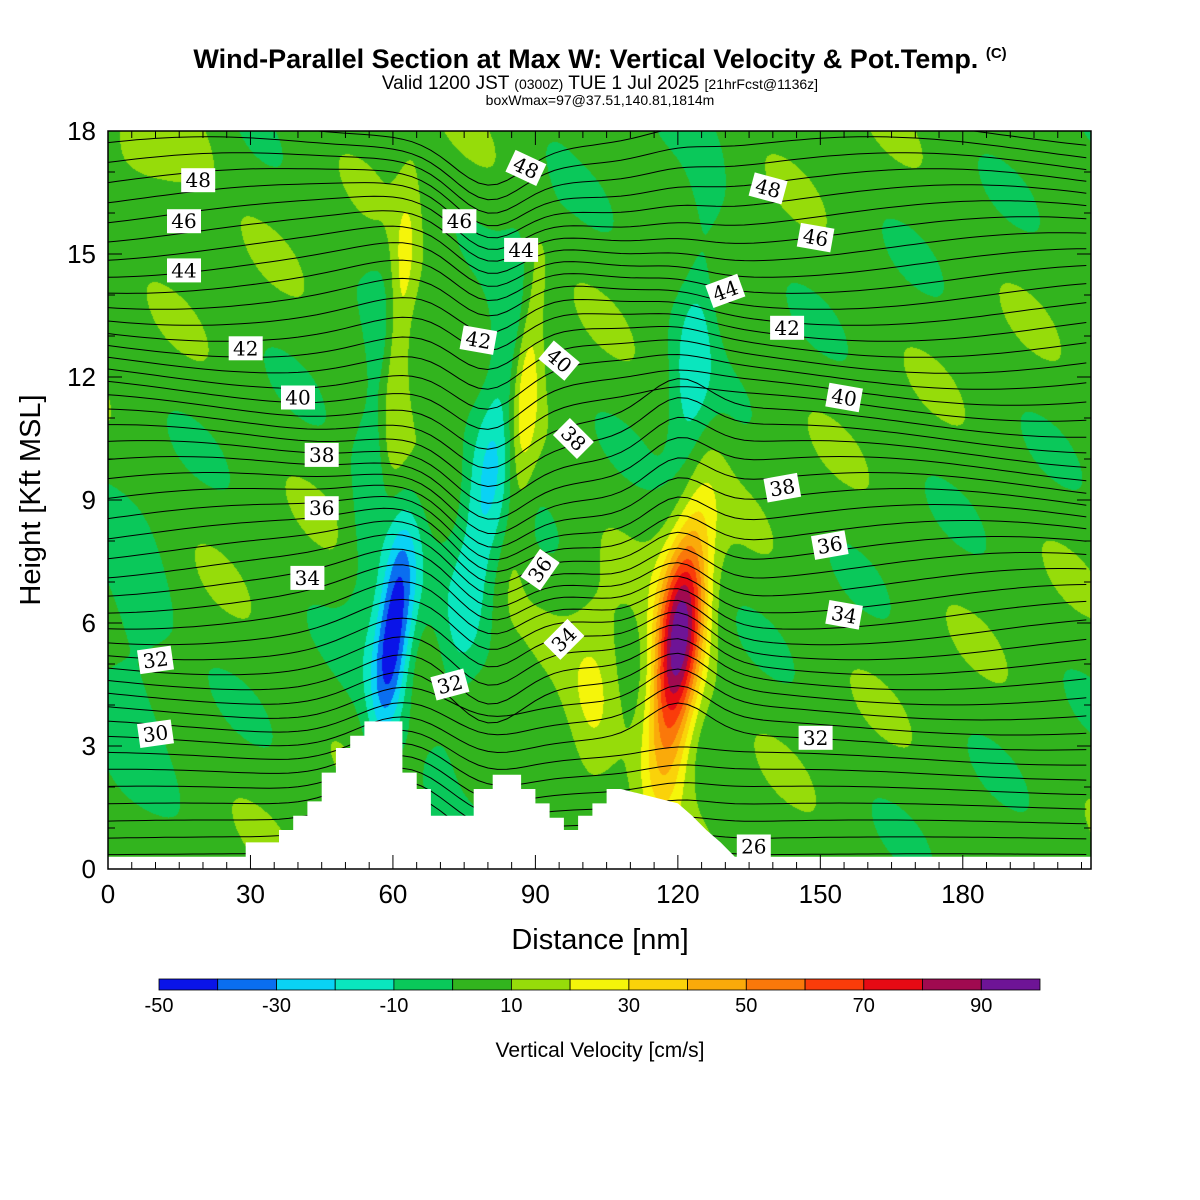 This screenshot has height=1200, width=1200. What do you see at coordinates (159, 1006) in the screenshot?
I see `colorbar-tick-label: -50` at bounding box center [159, 1006].